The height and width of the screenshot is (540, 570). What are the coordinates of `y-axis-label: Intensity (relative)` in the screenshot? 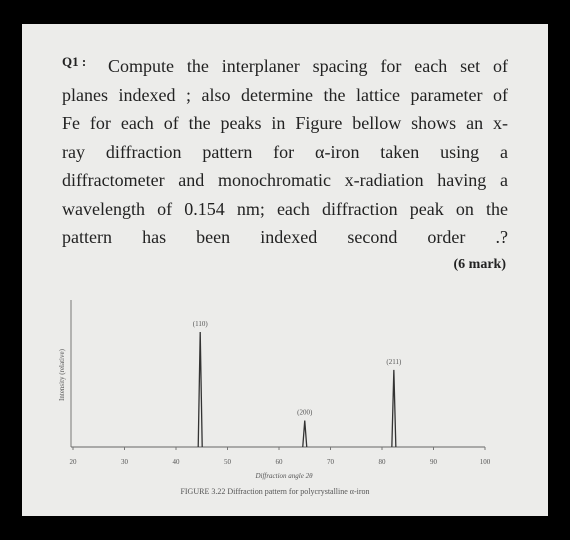 It's located at (62, 374).